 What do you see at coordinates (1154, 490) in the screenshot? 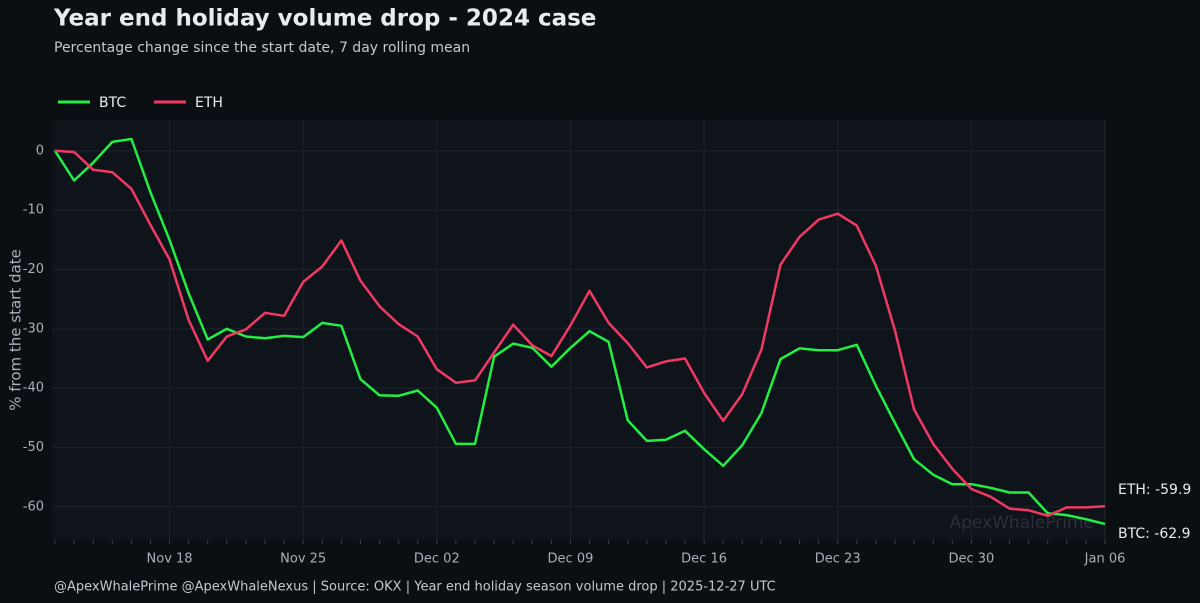
I see `end-label: ETH: -59.9` at bounding box center [1154, 490].